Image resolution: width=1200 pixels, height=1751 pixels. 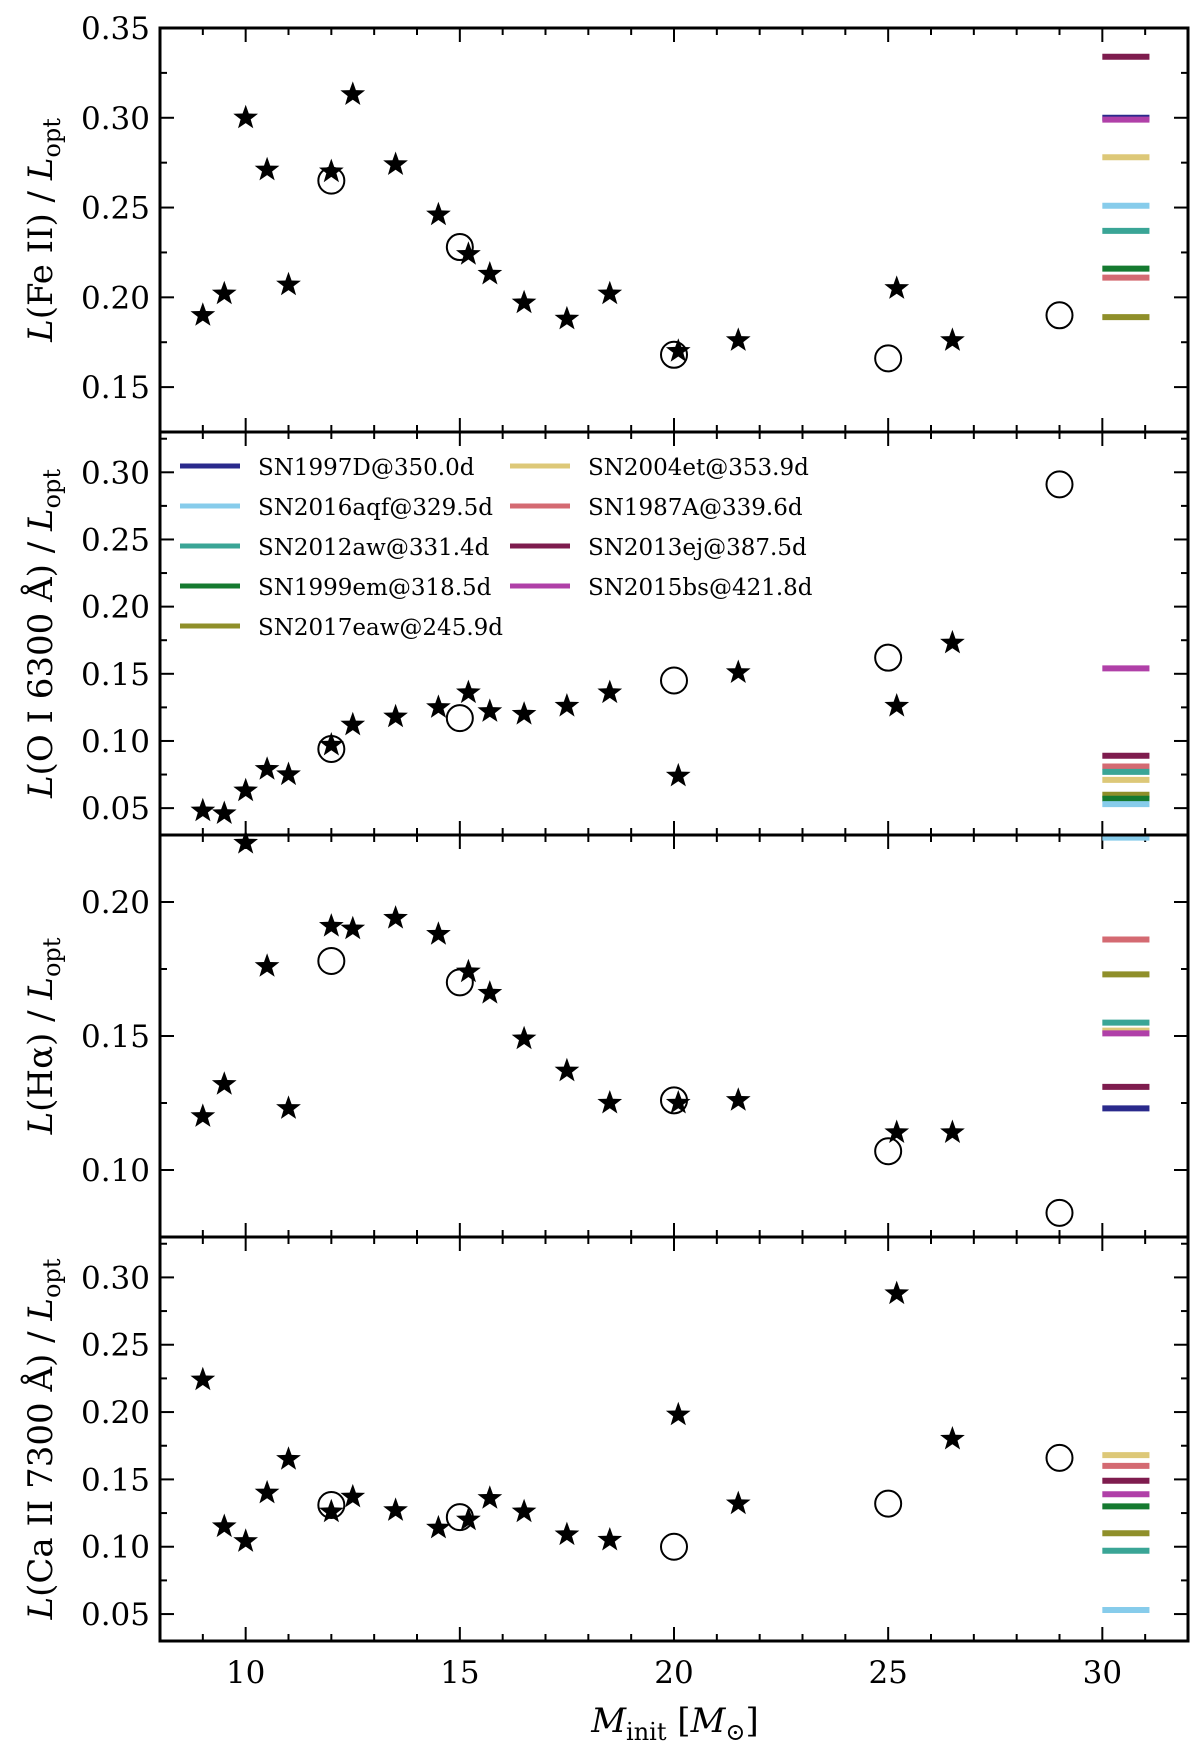 I want to click on x-tick-label: 15, so click(x=459, y=1673).